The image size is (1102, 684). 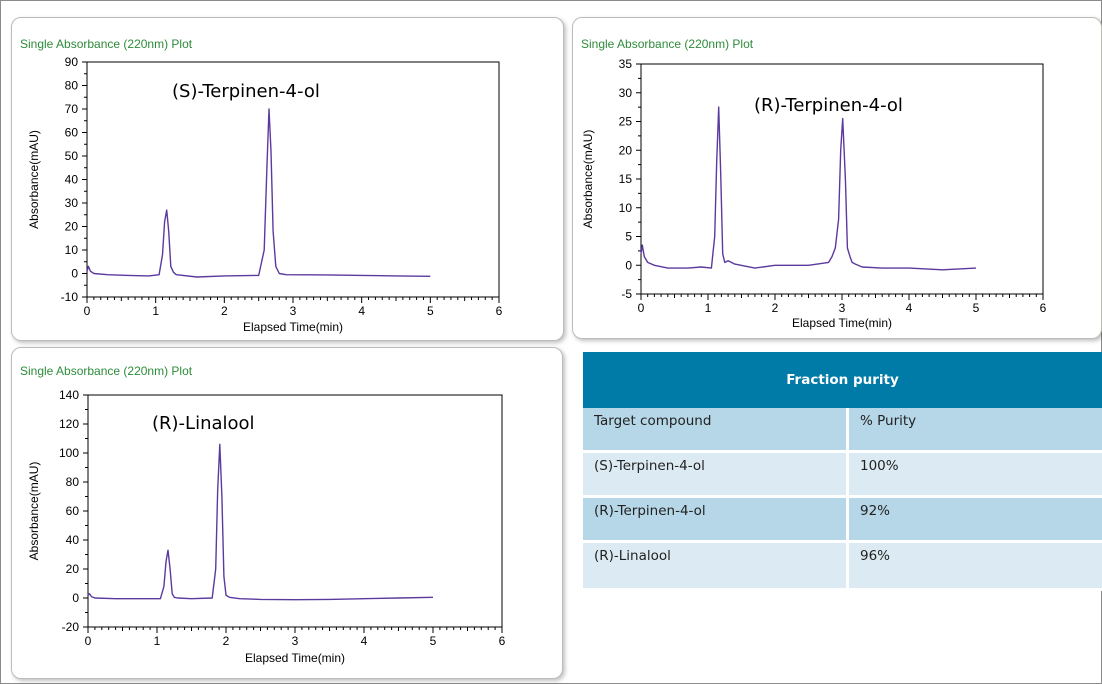 I want to click on column-header-purity: % Purity, so click(x=974, y=430).